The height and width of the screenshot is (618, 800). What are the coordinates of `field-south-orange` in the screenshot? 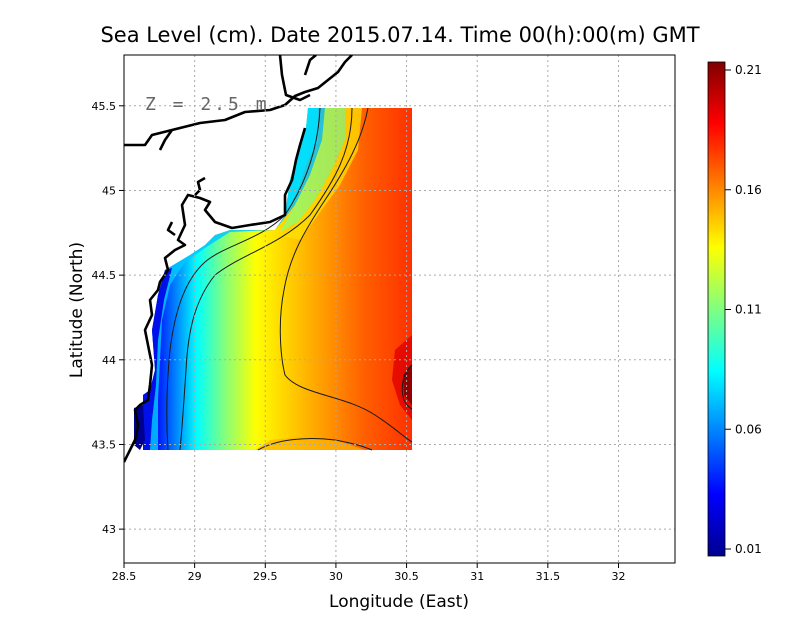 It's located at (310, 443).